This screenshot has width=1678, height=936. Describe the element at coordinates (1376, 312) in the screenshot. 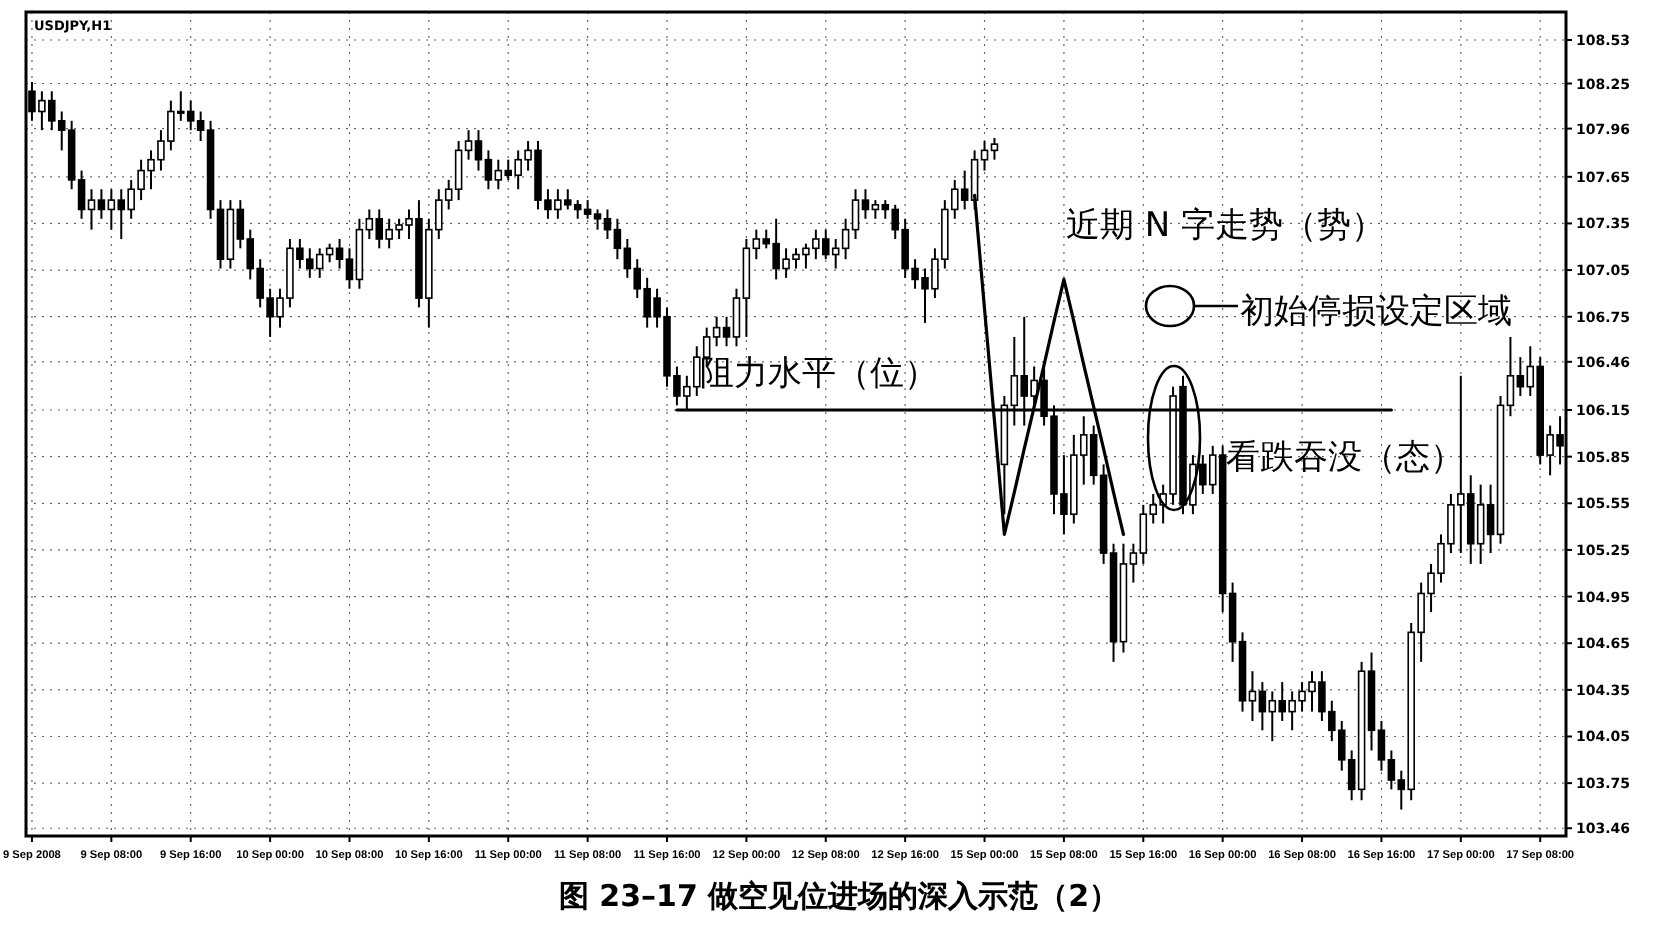

I see `annotation: 初始停损设定区域` at that location.